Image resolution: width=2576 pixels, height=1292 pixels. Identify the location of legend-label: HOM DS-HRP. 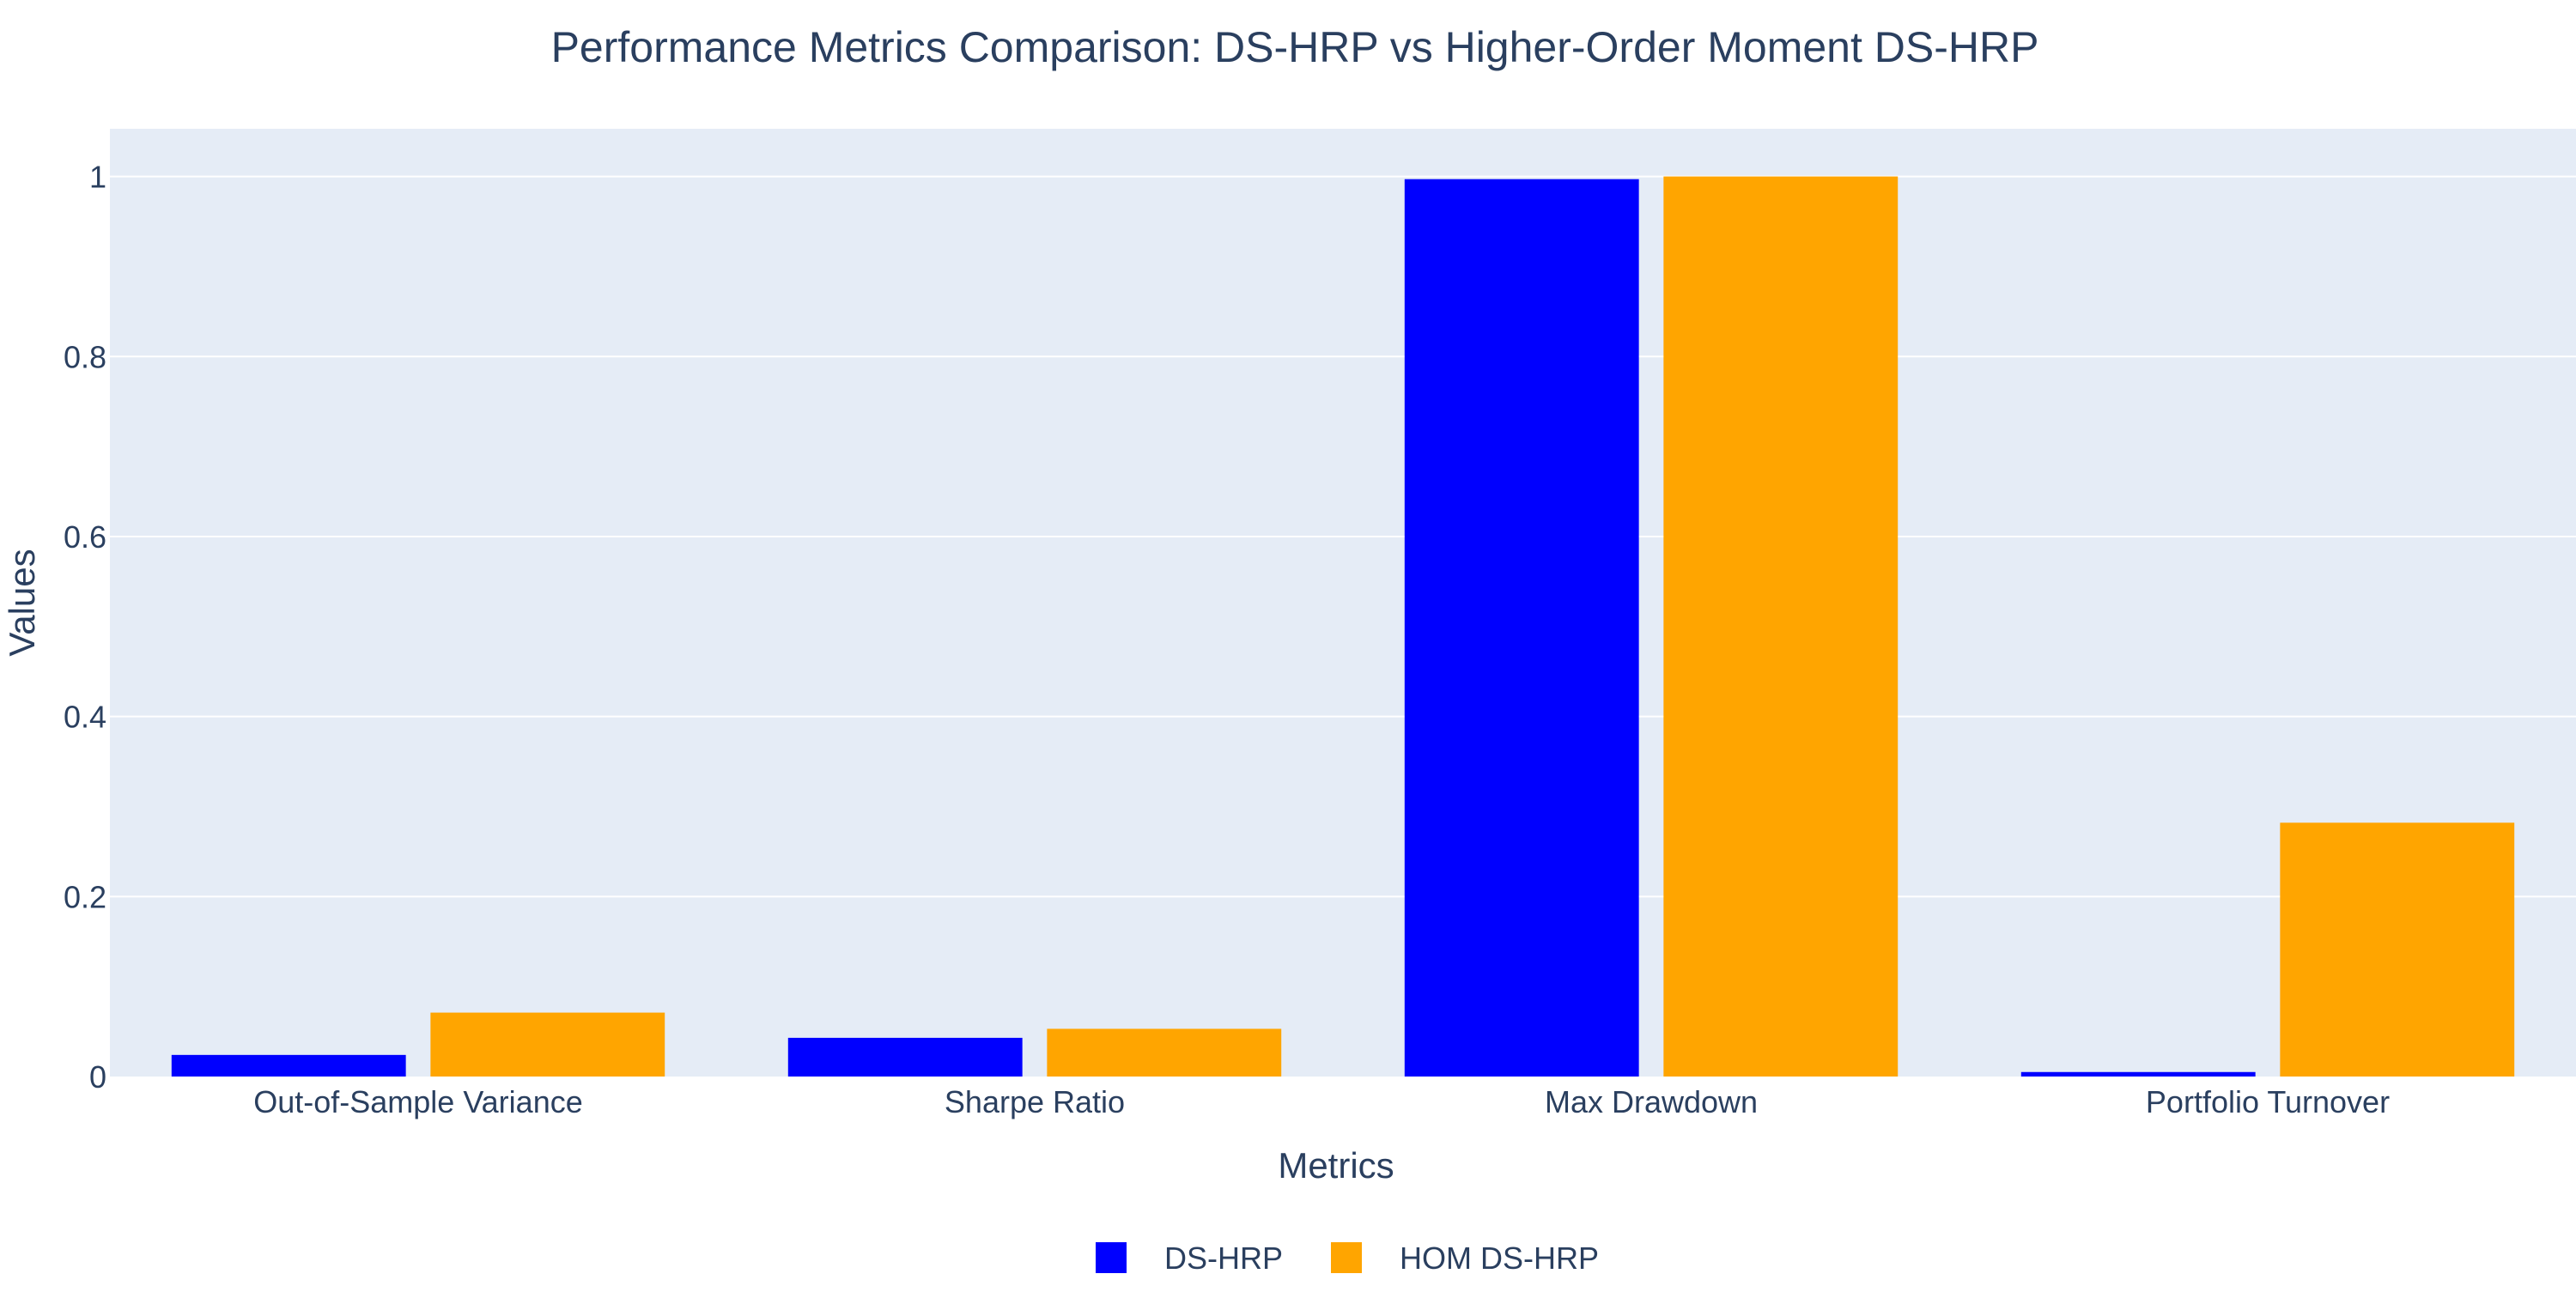
(1499, 1258).